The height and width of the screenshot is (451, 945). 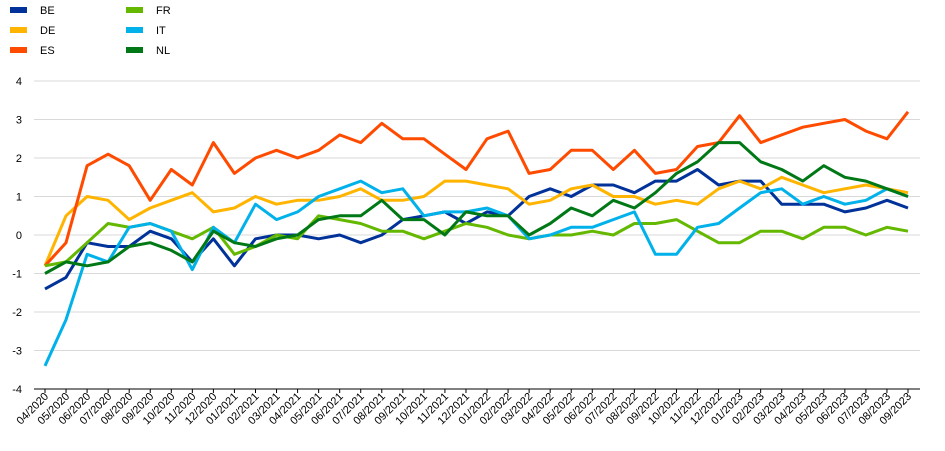 What do you see at coordinates (17, 352) in the screenshot?
I see `y-tick-label: -3` at bounding box center [17, 352].